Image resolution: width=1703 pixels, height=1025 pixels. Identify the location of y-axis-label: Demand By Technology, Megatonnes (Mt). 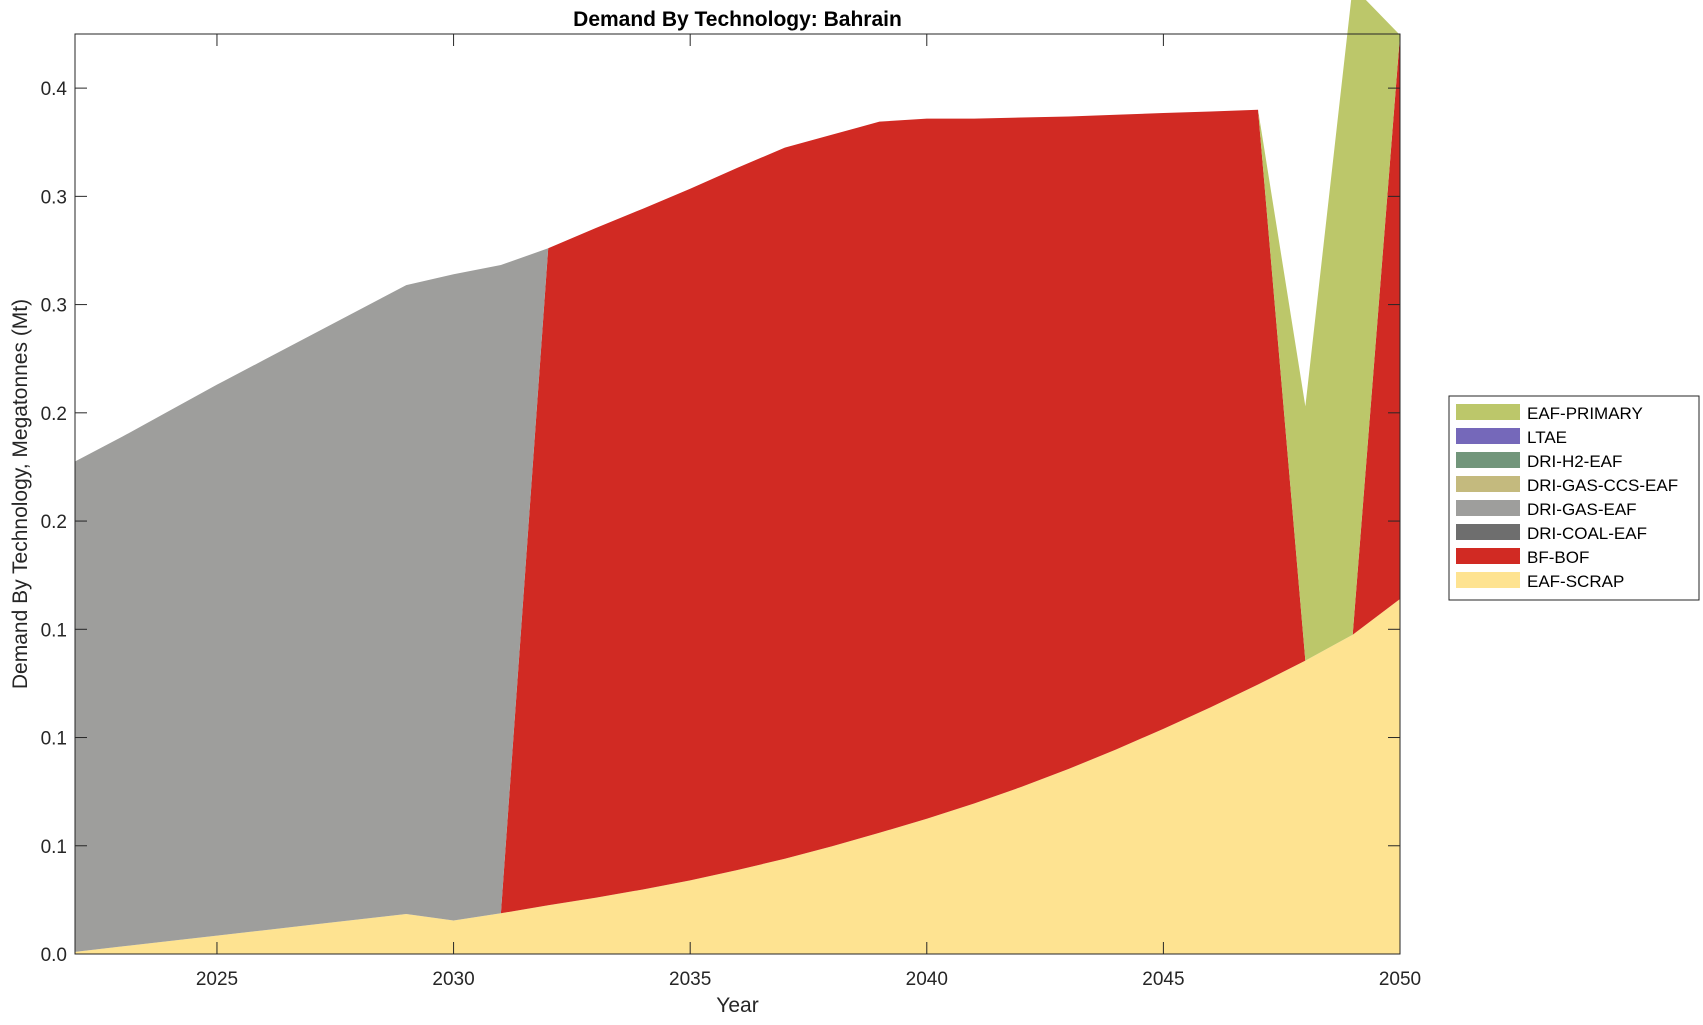
(20, 494).